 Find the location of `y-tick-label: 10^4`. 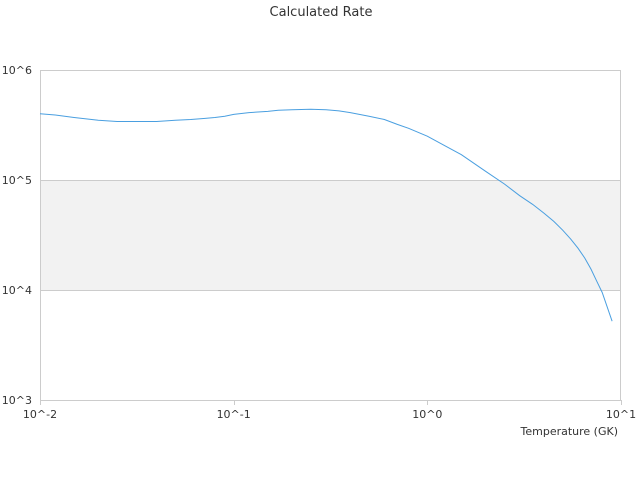

y-tick-label: 10^4 is located at coordinates (17, 290).